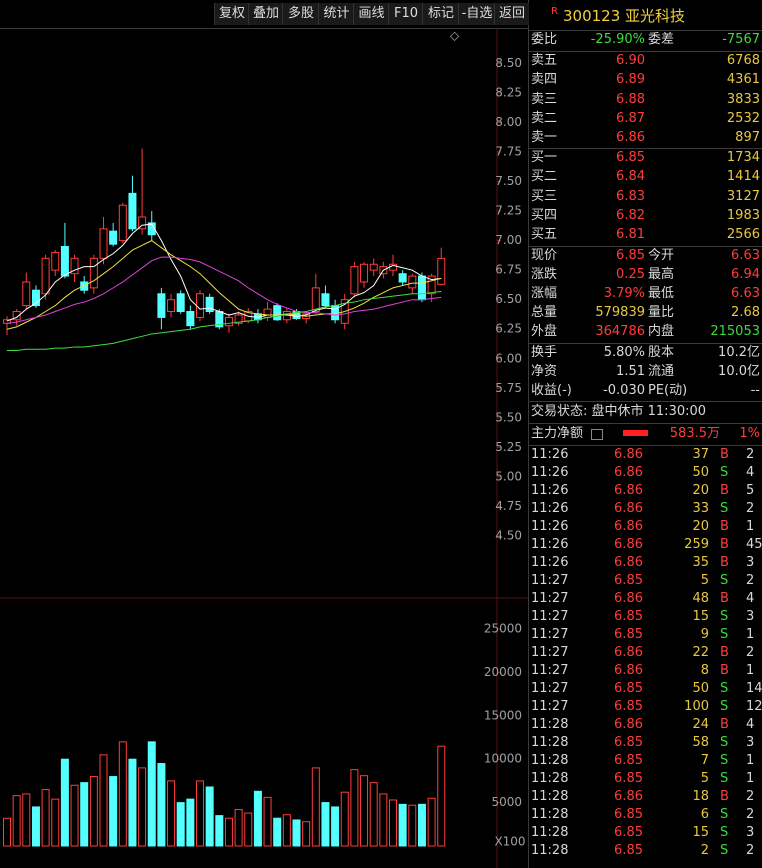  I want to click on value: -0.030, so click(624, 390).